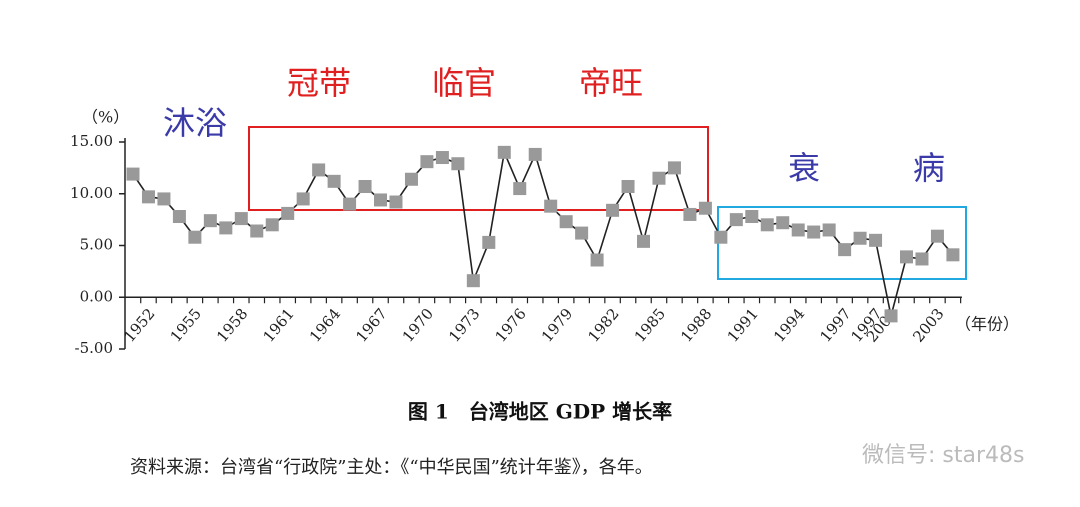 This screenshot has height=507, width=1080. I want to click on annotation: 病, so click(929, 168).